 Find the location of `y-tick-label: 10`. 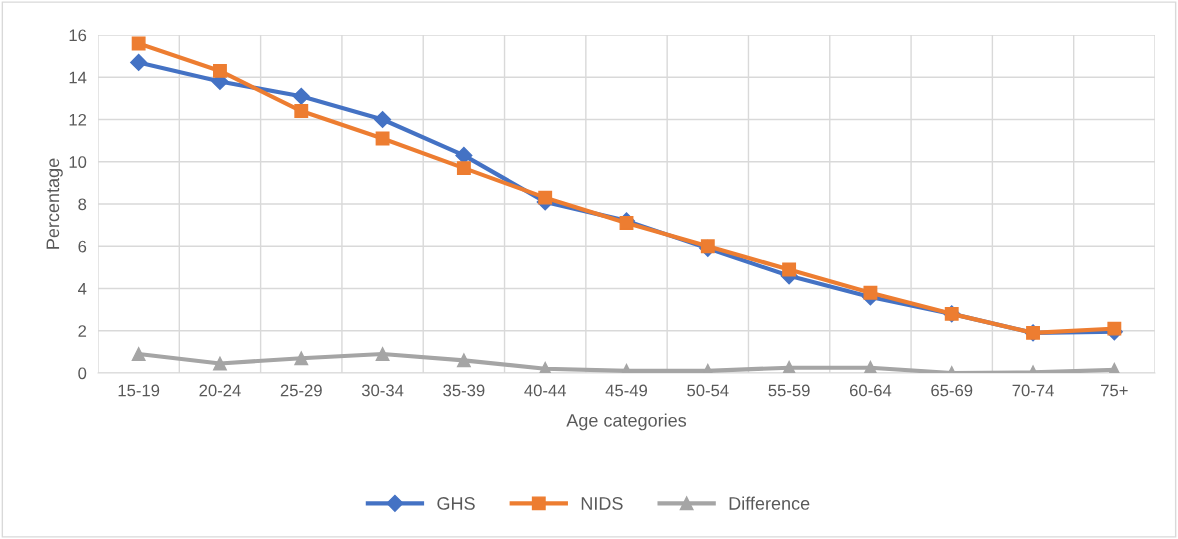

y-tick-label: 10 is located at coordinates (78, 162).